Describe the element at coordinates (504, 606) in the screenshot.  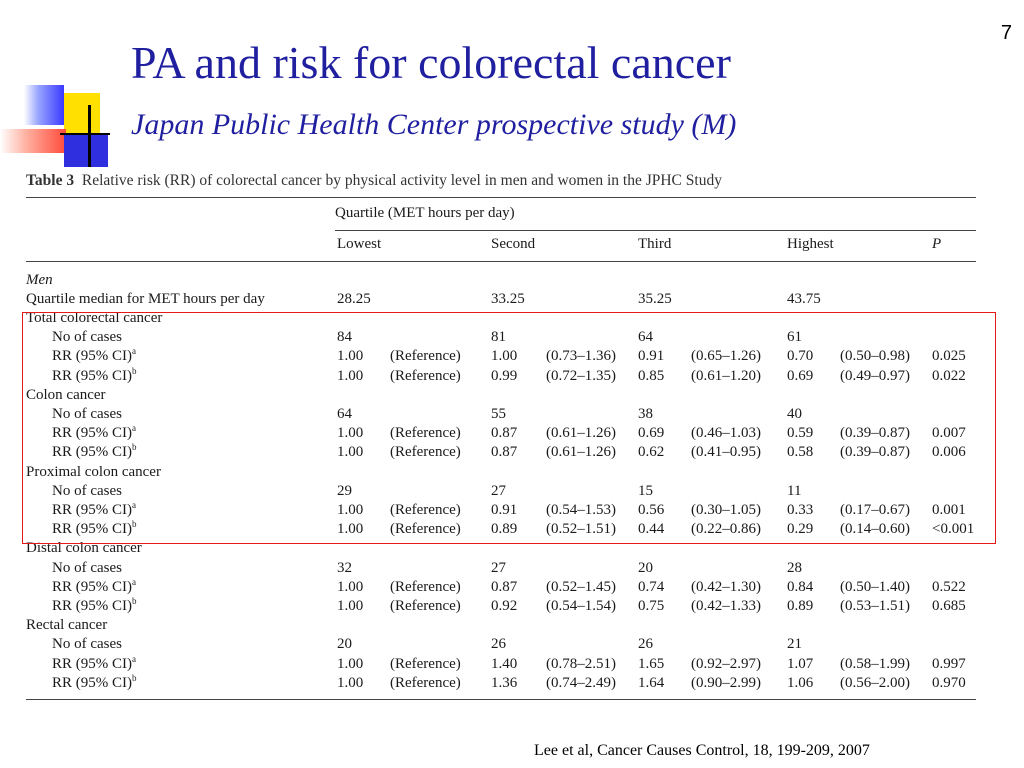
I see `rr-value: 0.92` at that location.